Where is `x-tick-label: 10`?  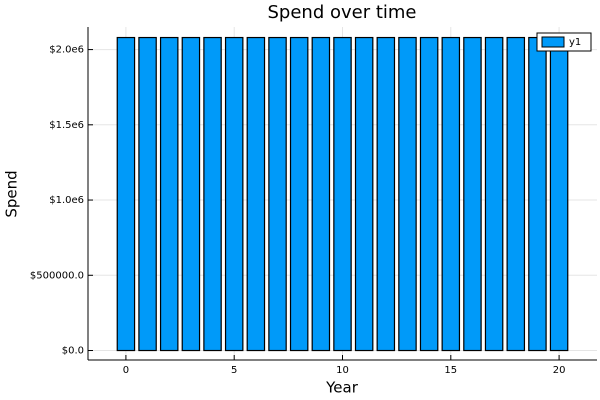 x-tick-label: 10 is located at coordinates (342, 370).